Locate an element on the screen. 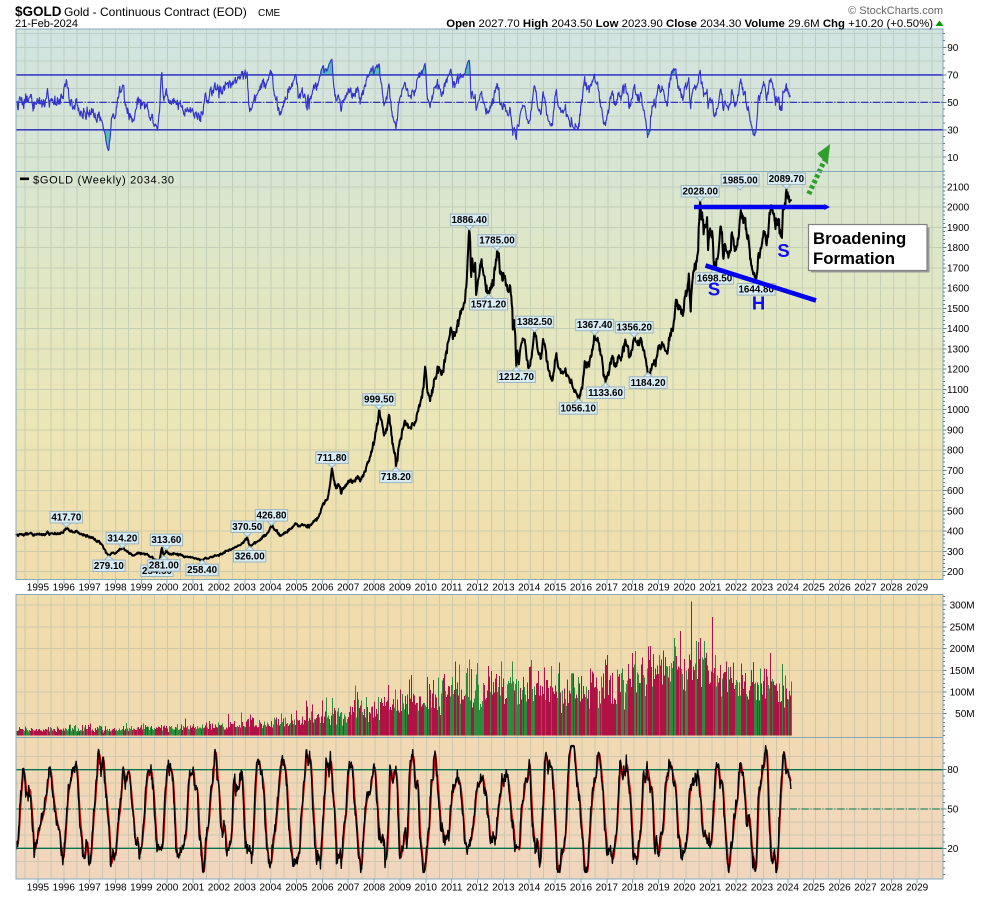  svg-text: 326.00 is located at coordinates (250, 557).